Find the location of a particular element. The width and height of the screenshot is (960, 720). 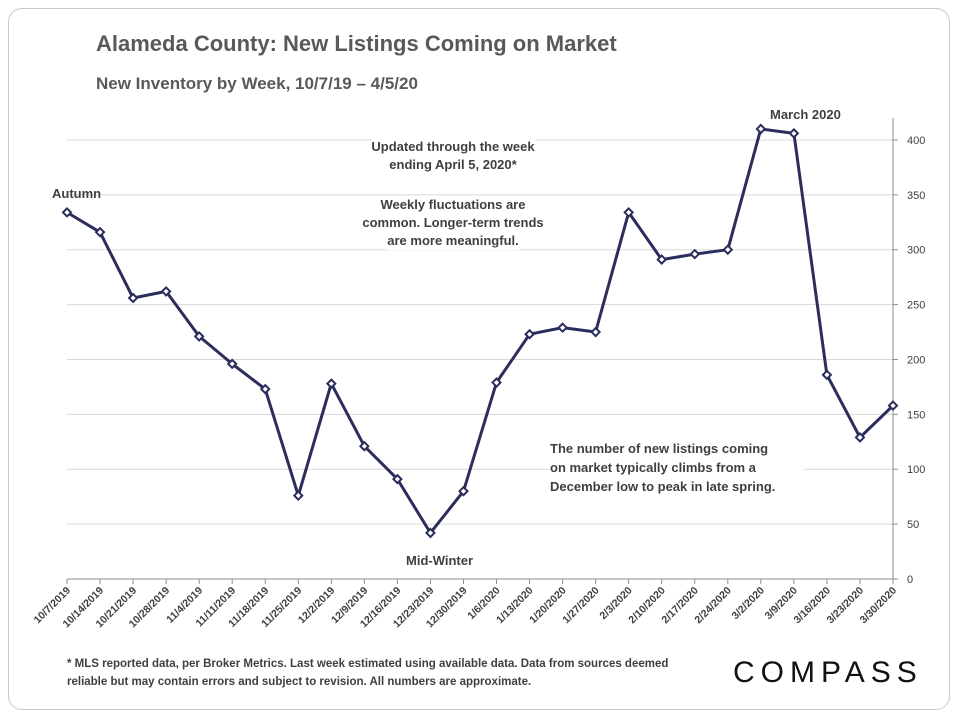

y-tick-label: 50 is located at coordinates (913, 525).